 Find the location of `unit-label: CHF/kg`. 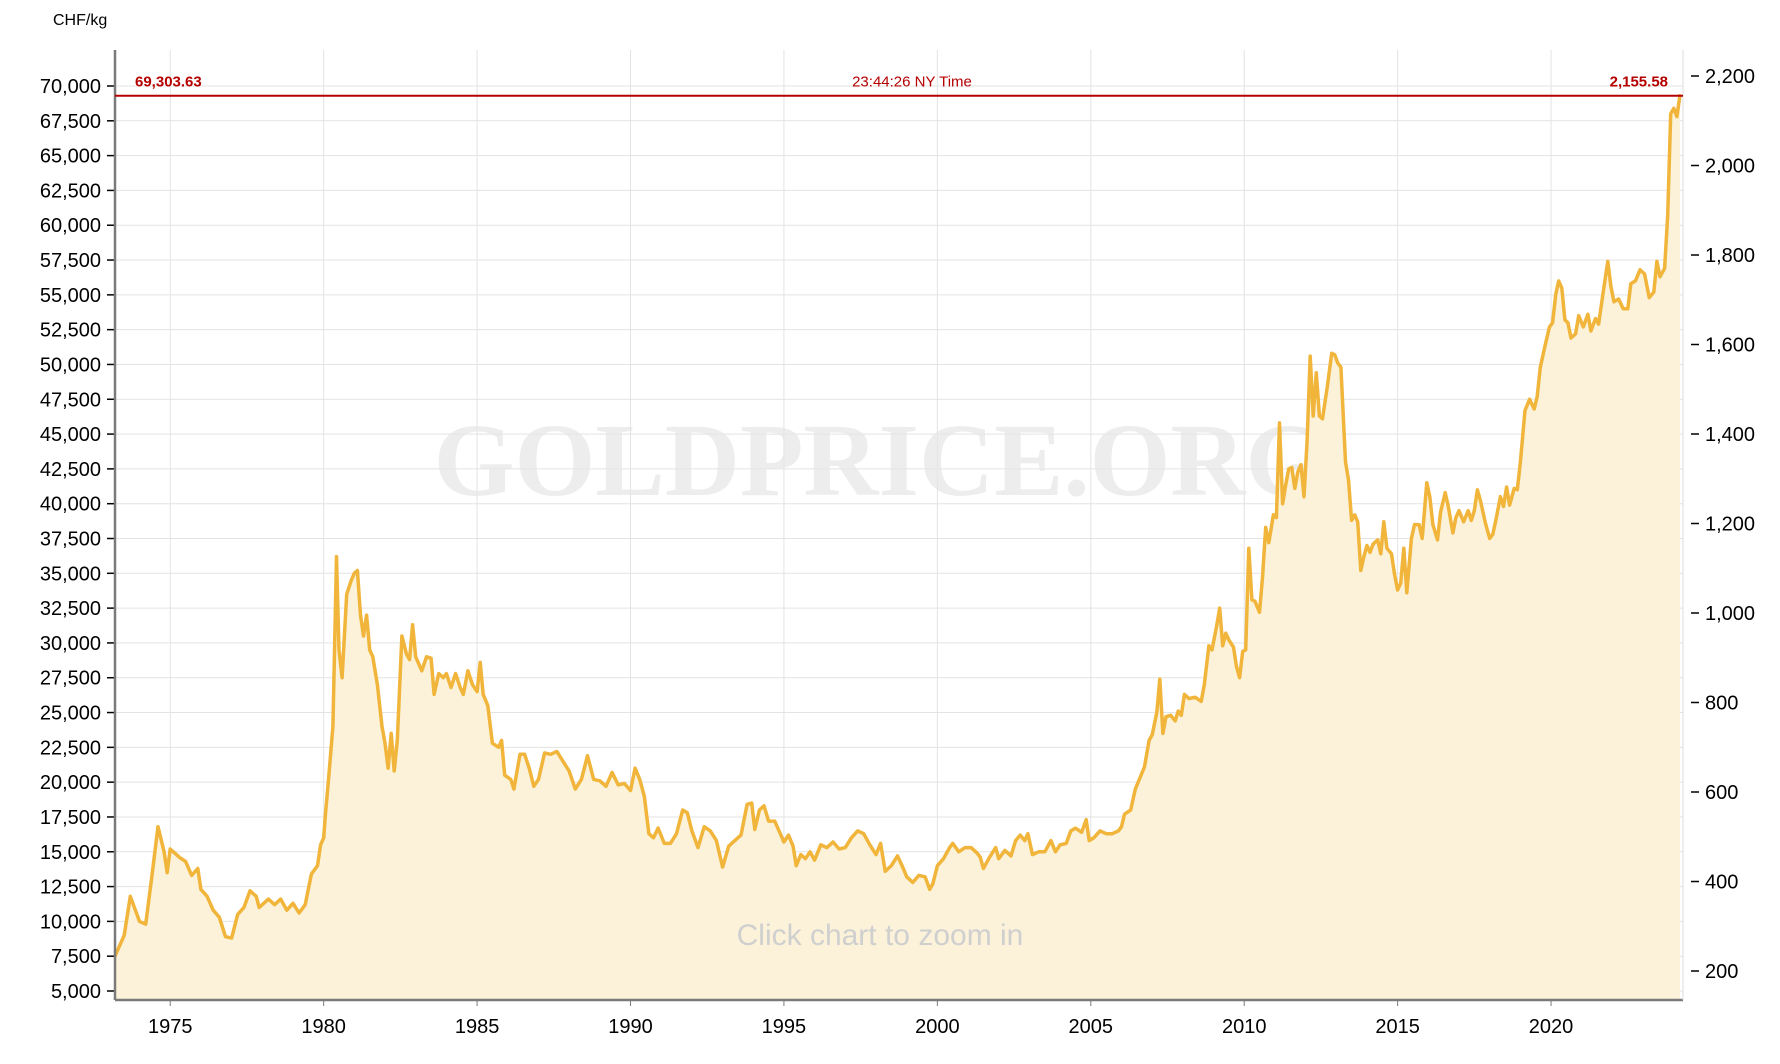

unit-label: CHF/kg is located at coordinates (80, 20).